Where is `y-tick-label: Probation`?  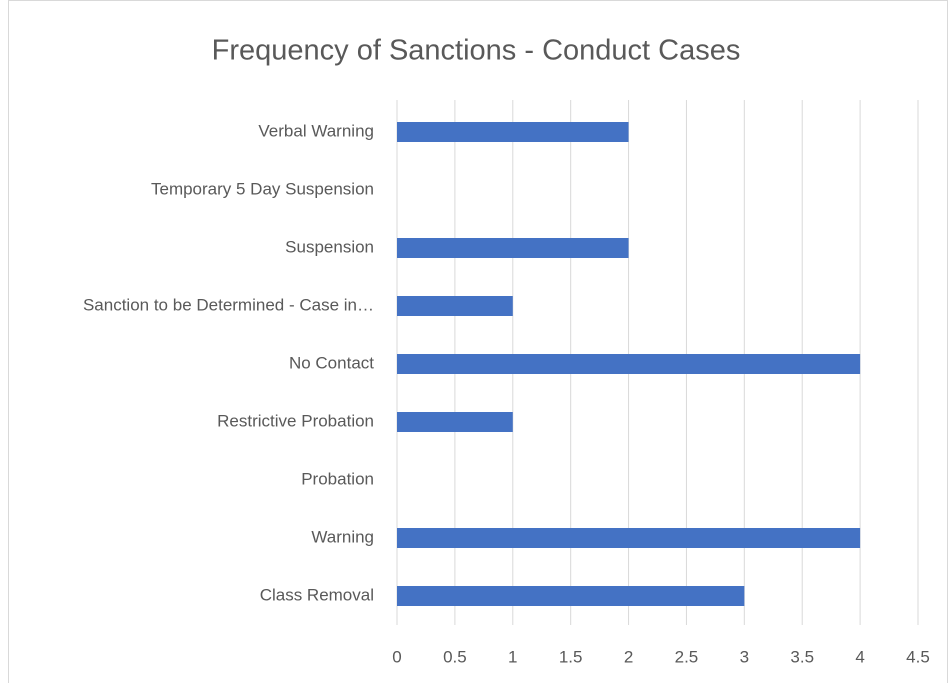
y-tick-label: Probation is located at coordinates (337, 478).